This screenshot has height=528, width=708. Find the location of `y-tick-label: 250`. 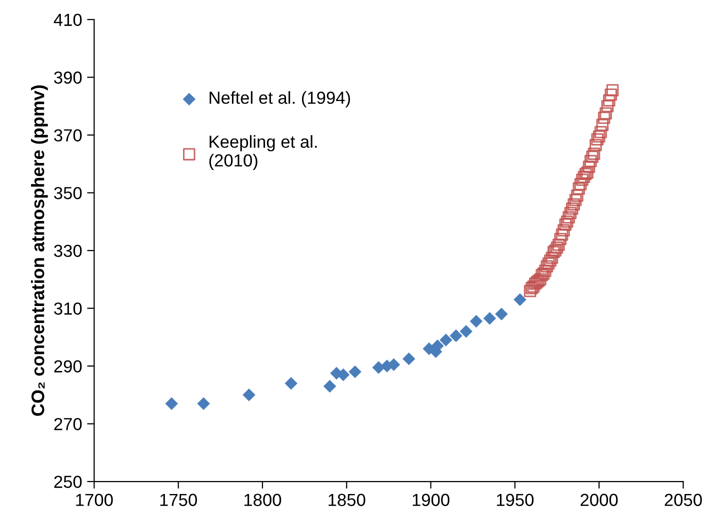

y-tick-label: 250 is located at coordinates (68, 482).